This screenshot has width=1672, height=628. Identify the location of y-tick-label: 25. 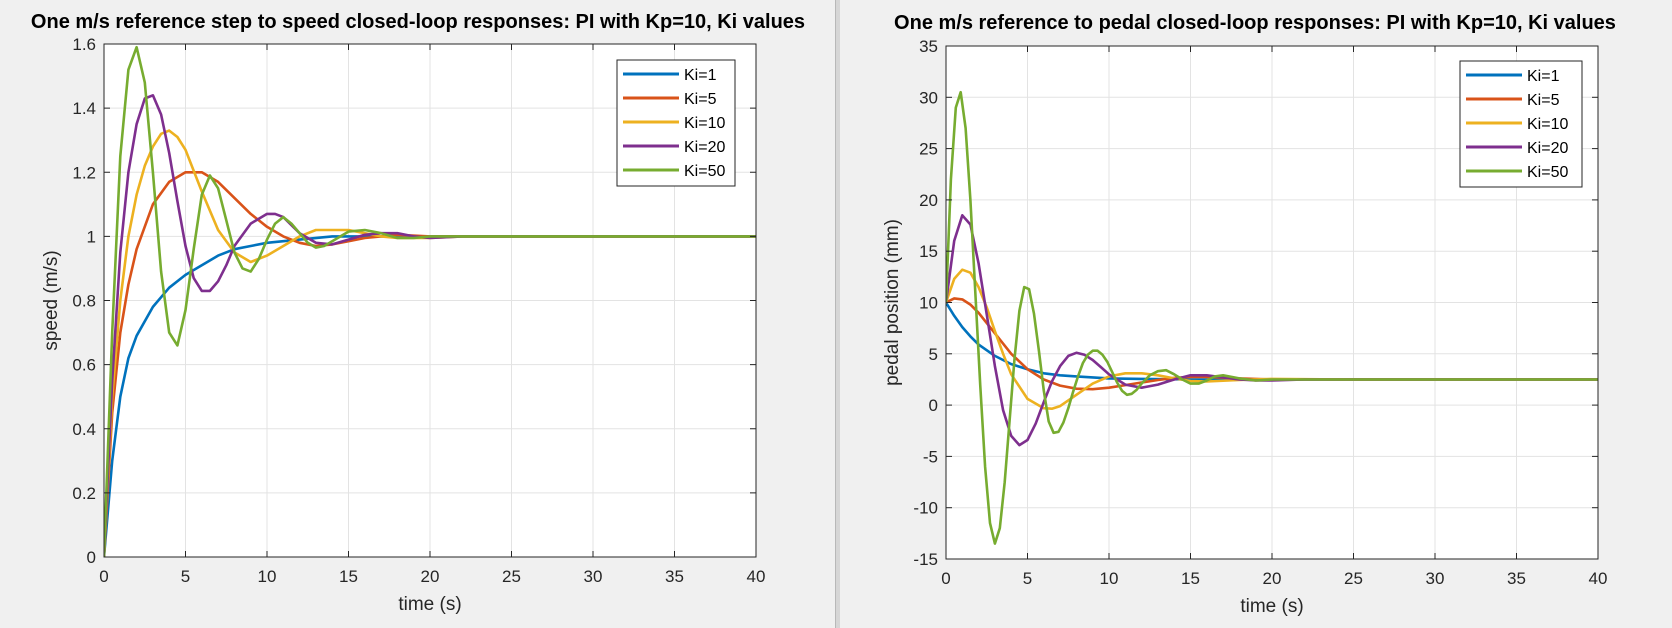
(928, 149).